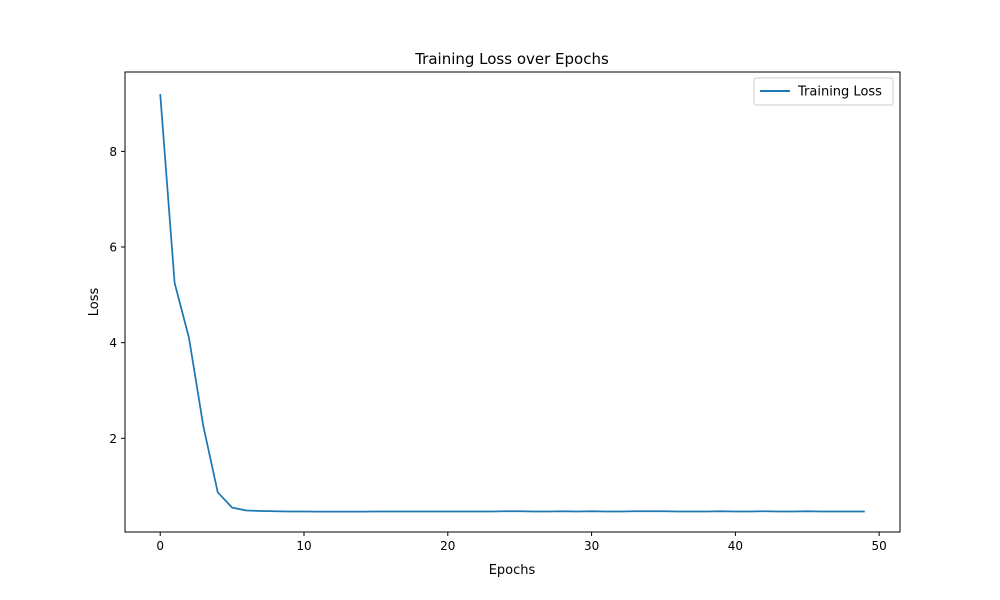 The height and width of the screenshot is (600, 1000). I want to click on y-axis-label: Loss, so click(94, 302).